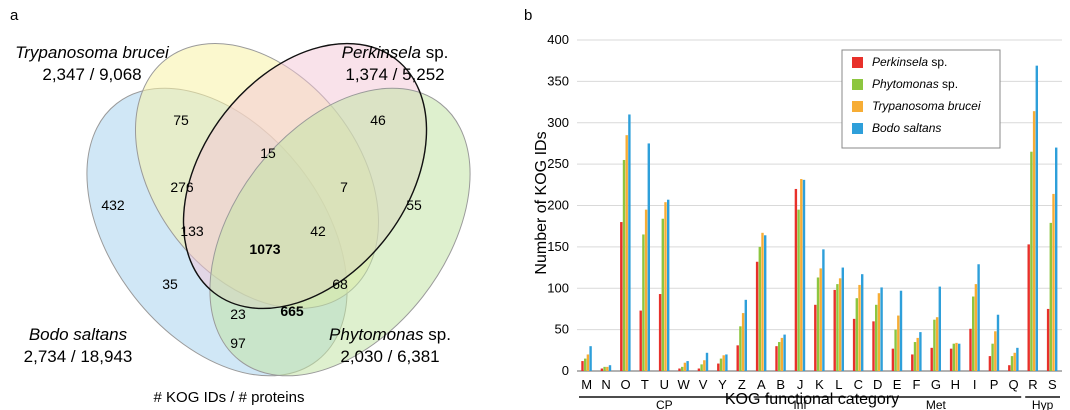 This screenshot has height=410, width=1070. What do you see at coordinates (931, 359) in the screenshot?
I see `bar-G-perkinsela` at bounding box center [931, 359].